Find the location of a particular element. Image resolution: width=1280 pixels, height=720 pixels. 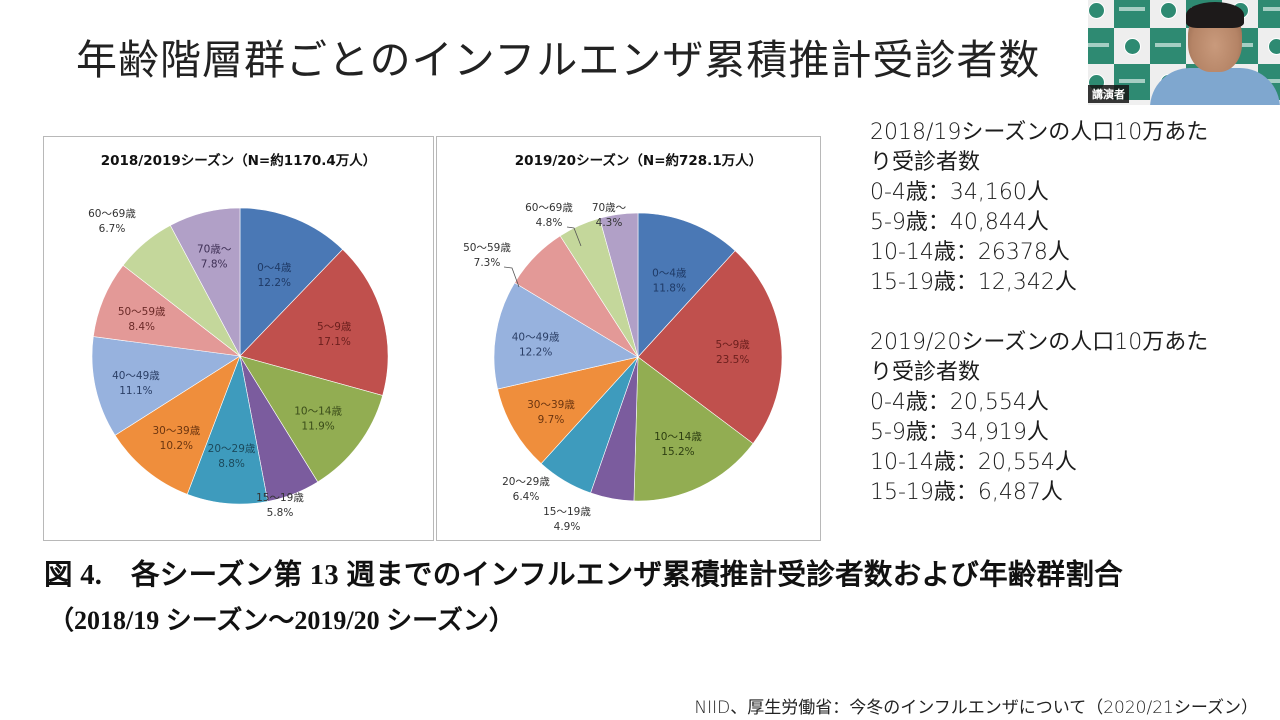

source-note: NIID、厚生労働省：今冬のインフルエンザについて（2020/21シーズン） is located at coordinates (976, 708).